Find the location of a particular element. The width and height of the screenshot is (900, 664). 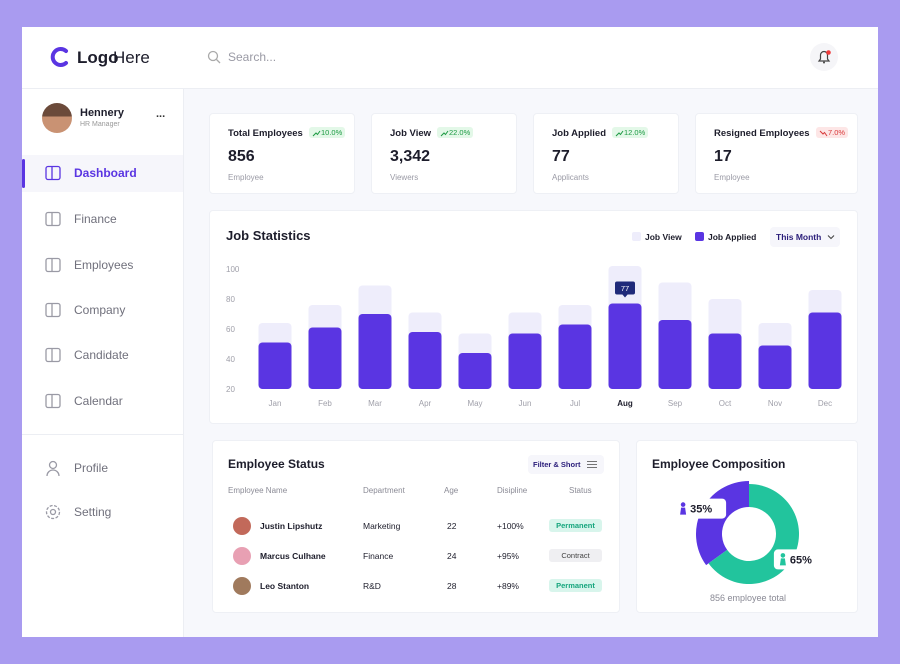

status-badge: Contract is located at coordinates (575, 555).